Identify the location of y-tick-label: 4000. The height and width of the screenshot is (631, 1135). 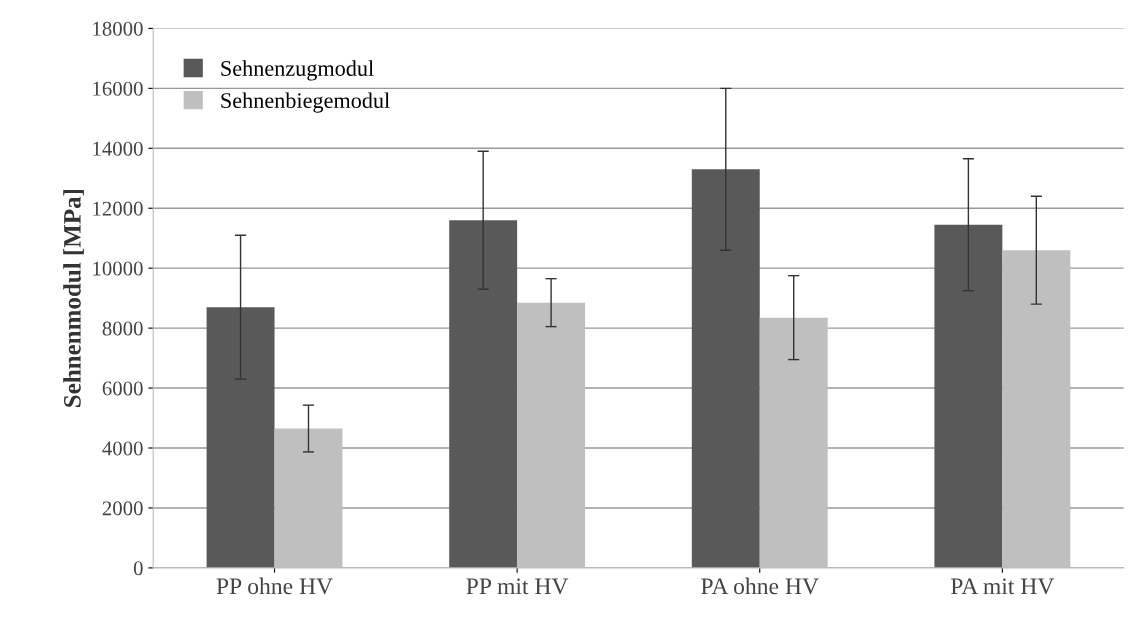
(122, 448).